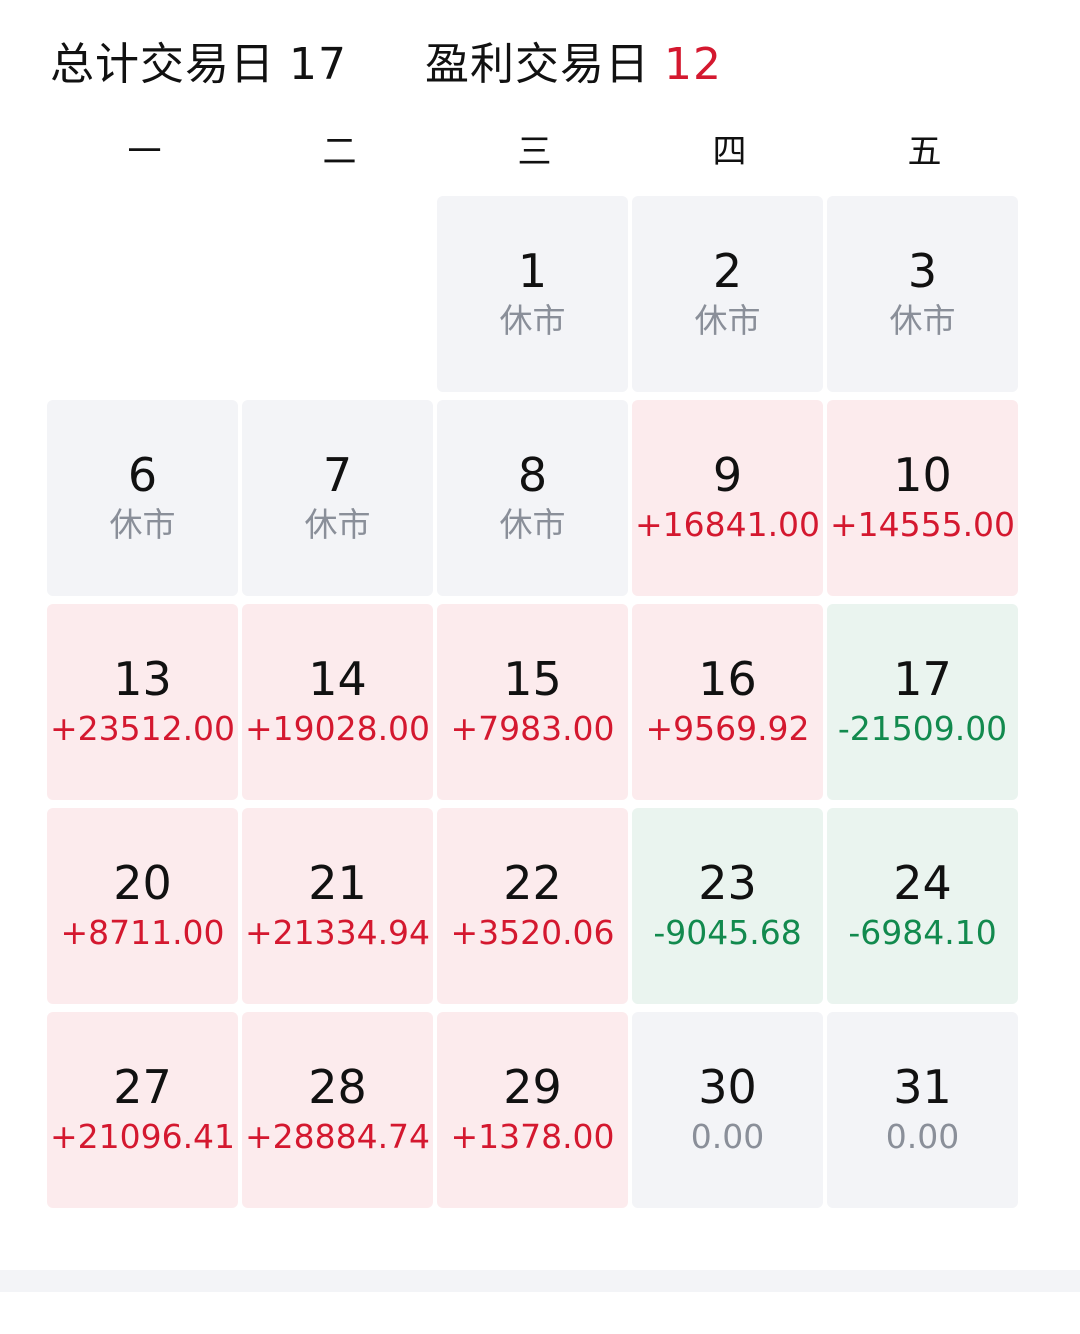 This screenshot has height=1334, width=1080. I want to click on calendar-day-pnl: +1378.00, so click(532, 1136).